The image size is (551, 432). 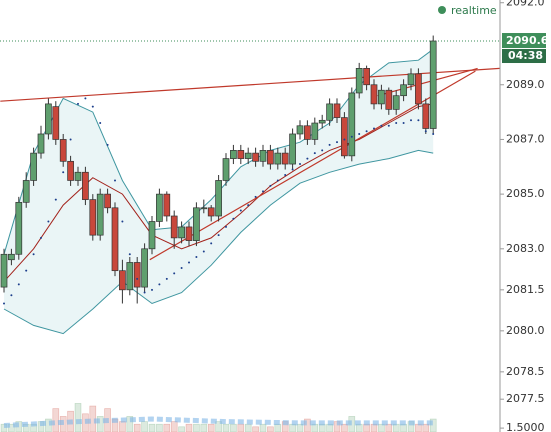 I want to click on legend-marker, so click(x=442, y=10).